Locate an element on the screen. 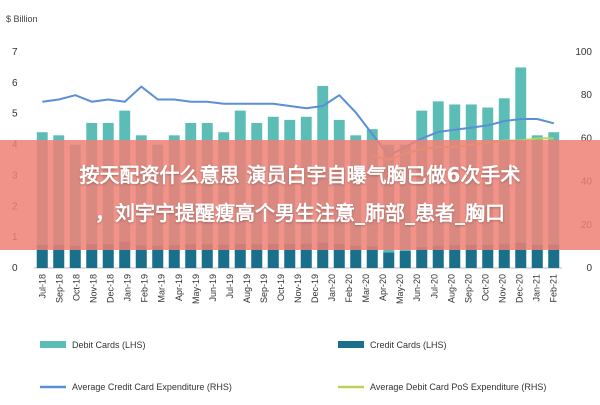 This screenshot has width=600, height=405. right-tick-label: 100 is located at coordinates (583, 52).